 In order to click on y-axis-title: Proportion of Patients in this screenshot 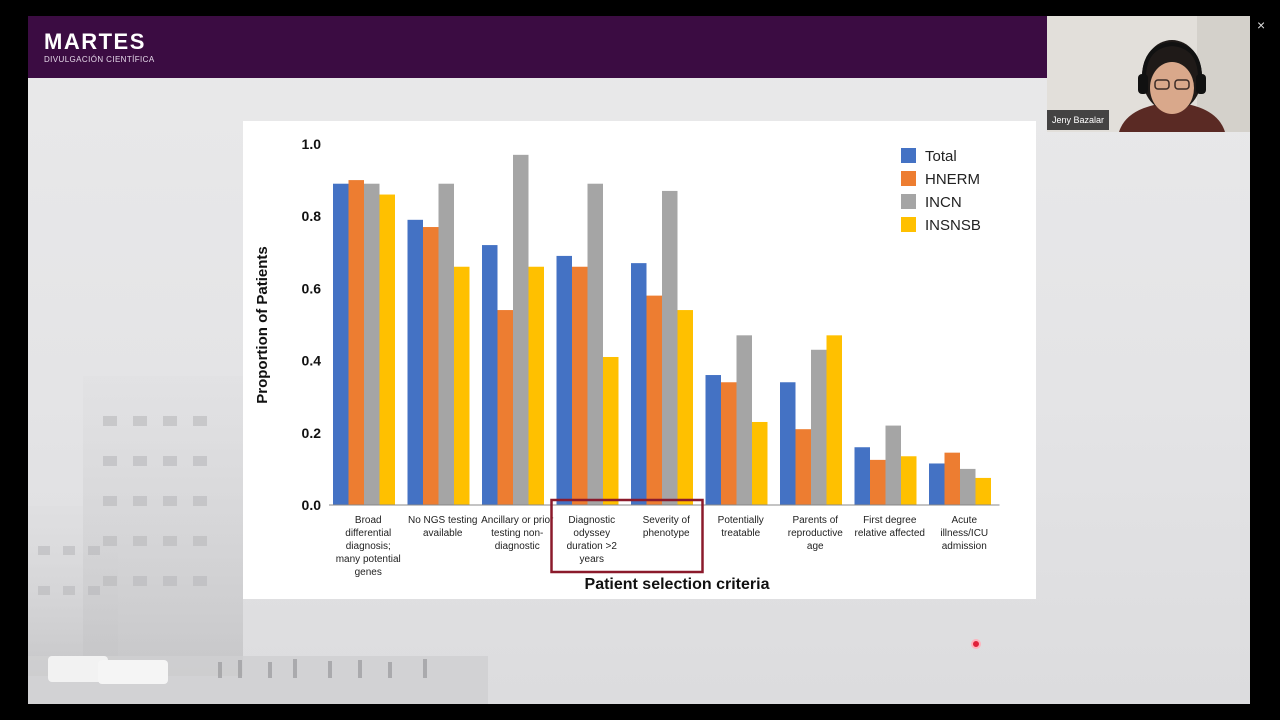, I will do `click(262, 325)`.